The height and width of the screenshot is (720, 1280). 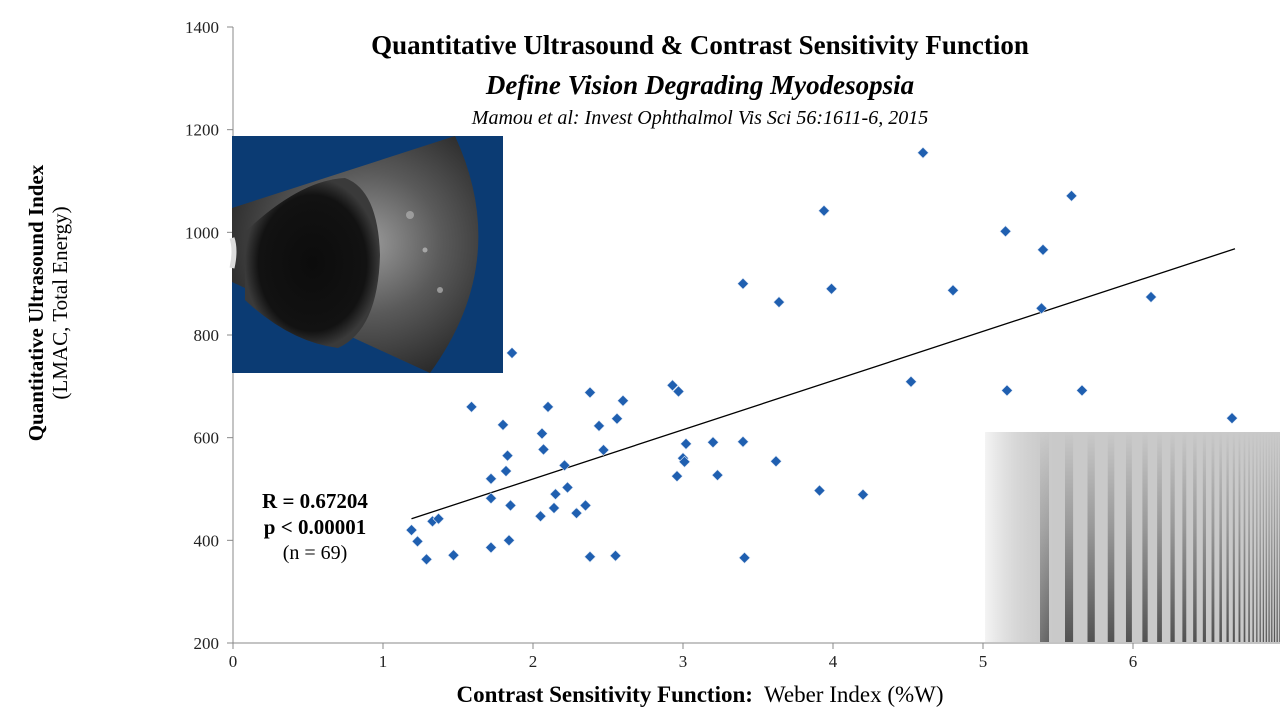 What do you see at coordinates (383, 661) in the screenshot?
I see `x-tick-label: 1` at bounding box center [383, 661].